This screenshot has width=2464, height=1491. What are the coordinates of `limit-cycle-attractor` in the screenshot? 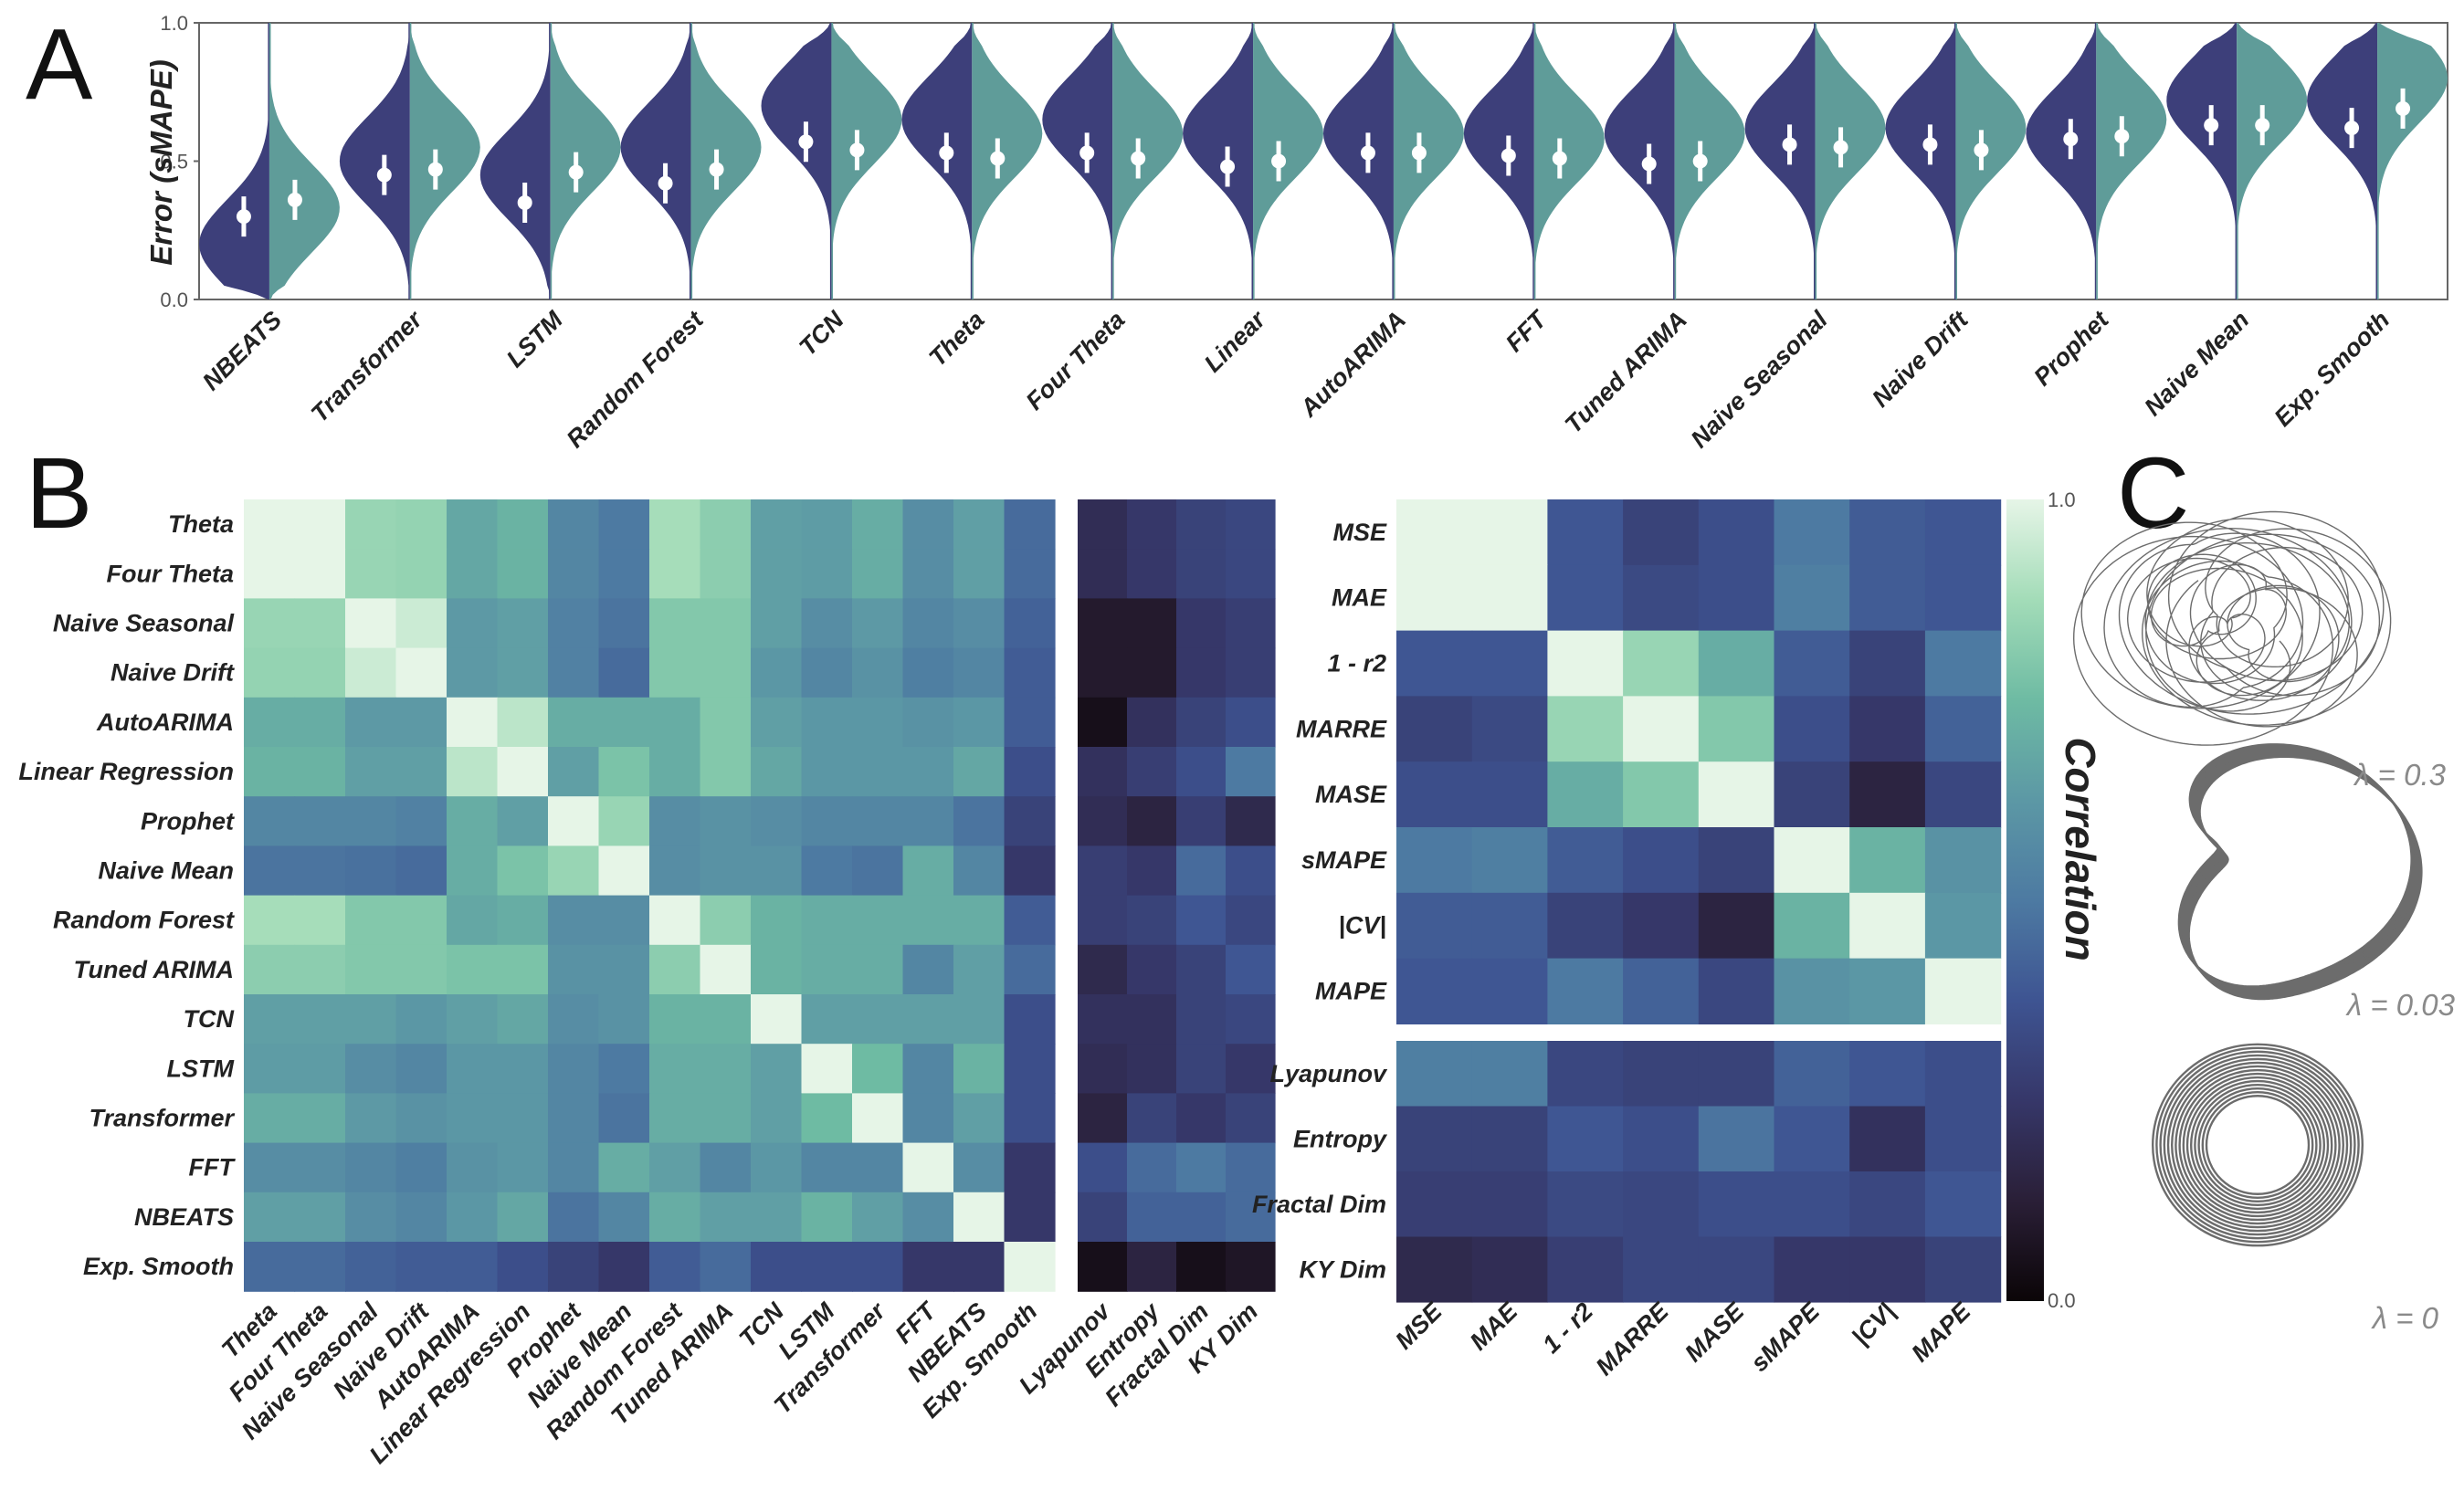 It's located at (2257, 1145).